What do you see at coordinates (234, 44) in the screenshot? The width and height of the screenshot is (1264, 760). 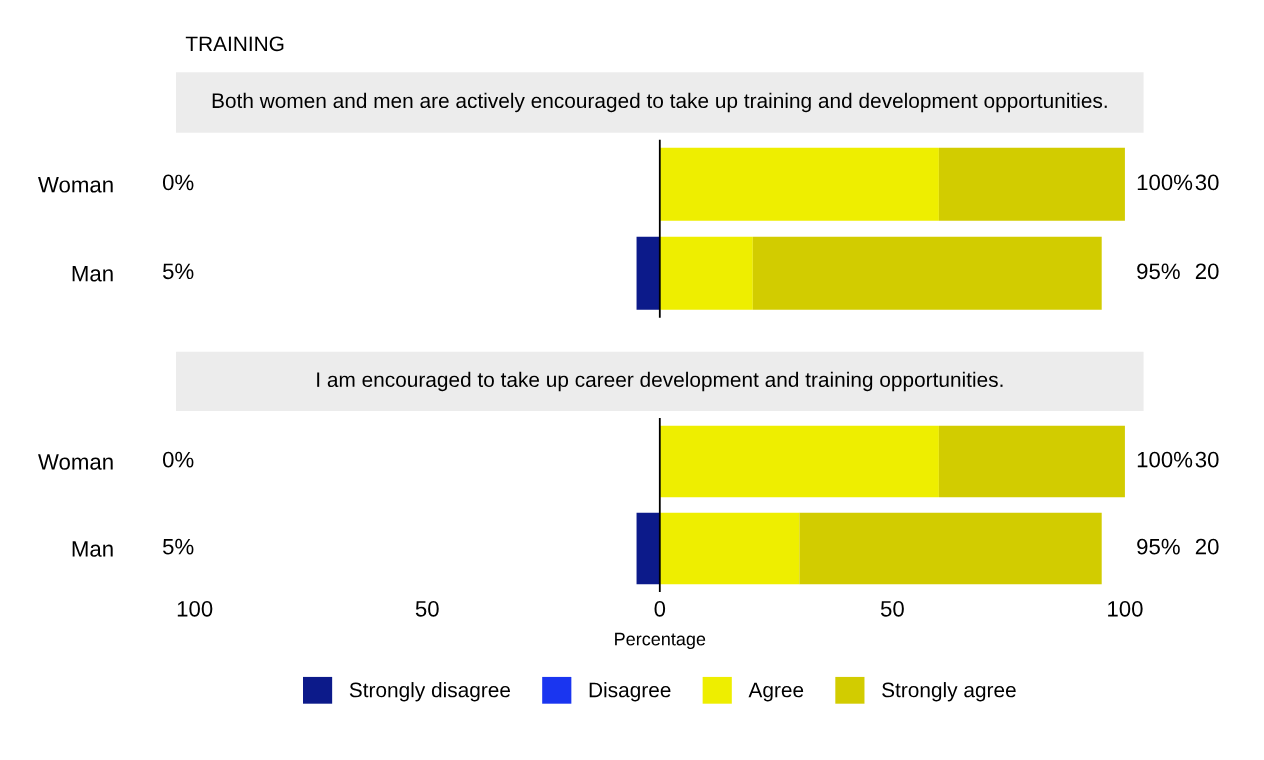 I see `chart-title: TRAINING` at bounding box center [234, 44].